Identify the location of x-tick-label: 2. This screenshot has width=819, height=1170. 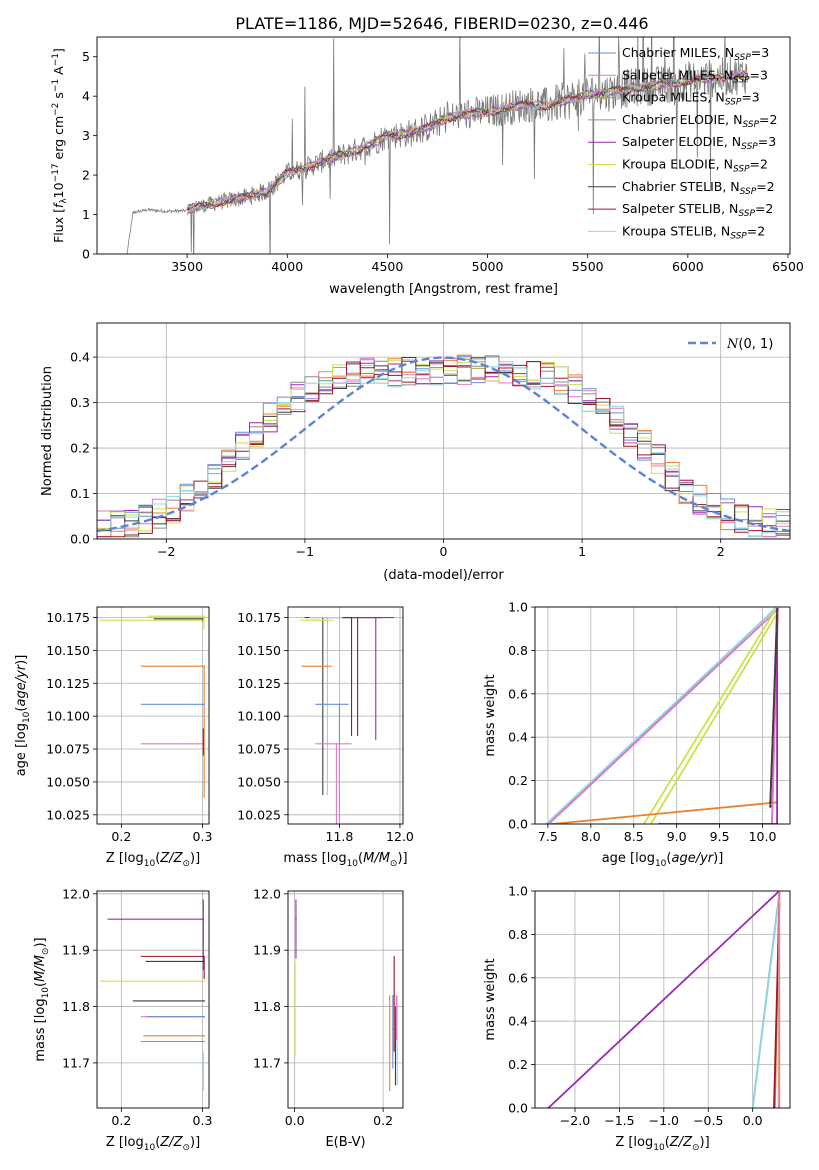
(721, 551).